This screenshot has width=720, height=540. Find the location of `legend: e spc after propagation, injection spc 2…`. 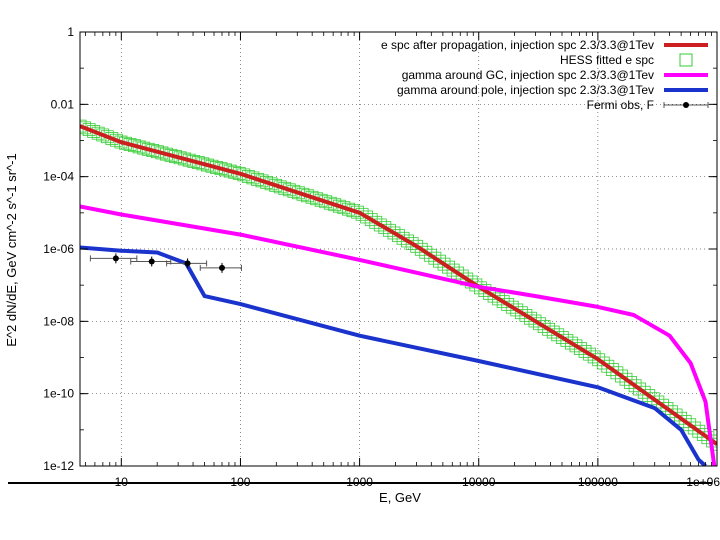

legend: e spc after propagation, injection spc 2… is located at coordinates (545, 75).